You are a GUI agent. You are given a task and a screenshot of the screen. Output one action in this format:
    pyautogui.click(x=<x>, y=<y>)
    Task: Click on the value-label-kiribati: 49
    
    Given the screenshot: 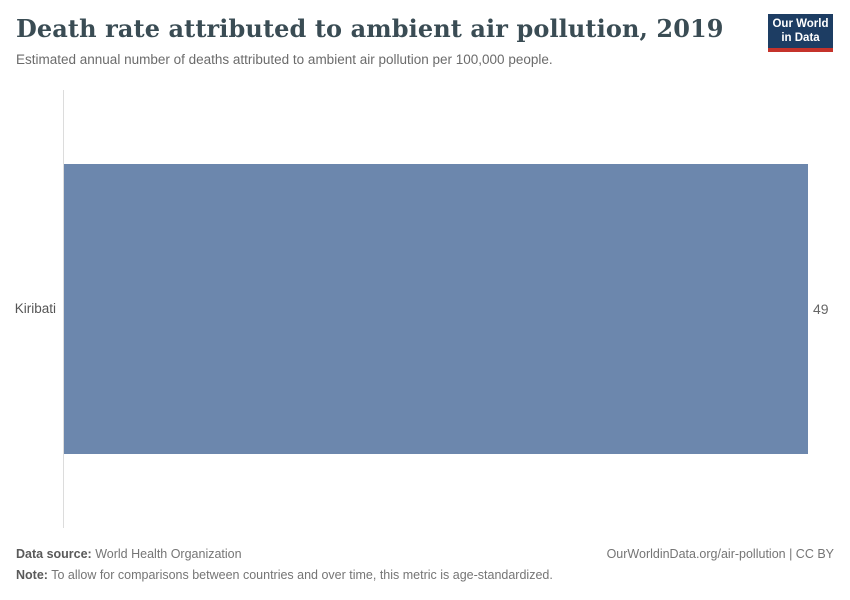 What is the action you would take?
    pyautogui.click(x=821, y=309)
    